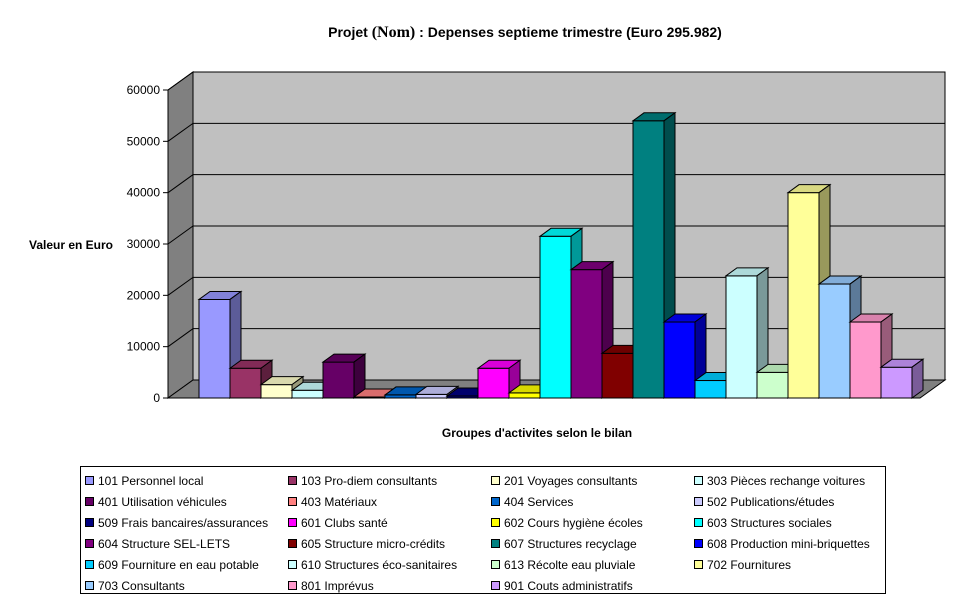 The height and width of the screenshot is (604, 970). Describe the element at coordinates (570, 543) in the screenshot. I see `legend-label: 607 Structures recyclage` at that location.